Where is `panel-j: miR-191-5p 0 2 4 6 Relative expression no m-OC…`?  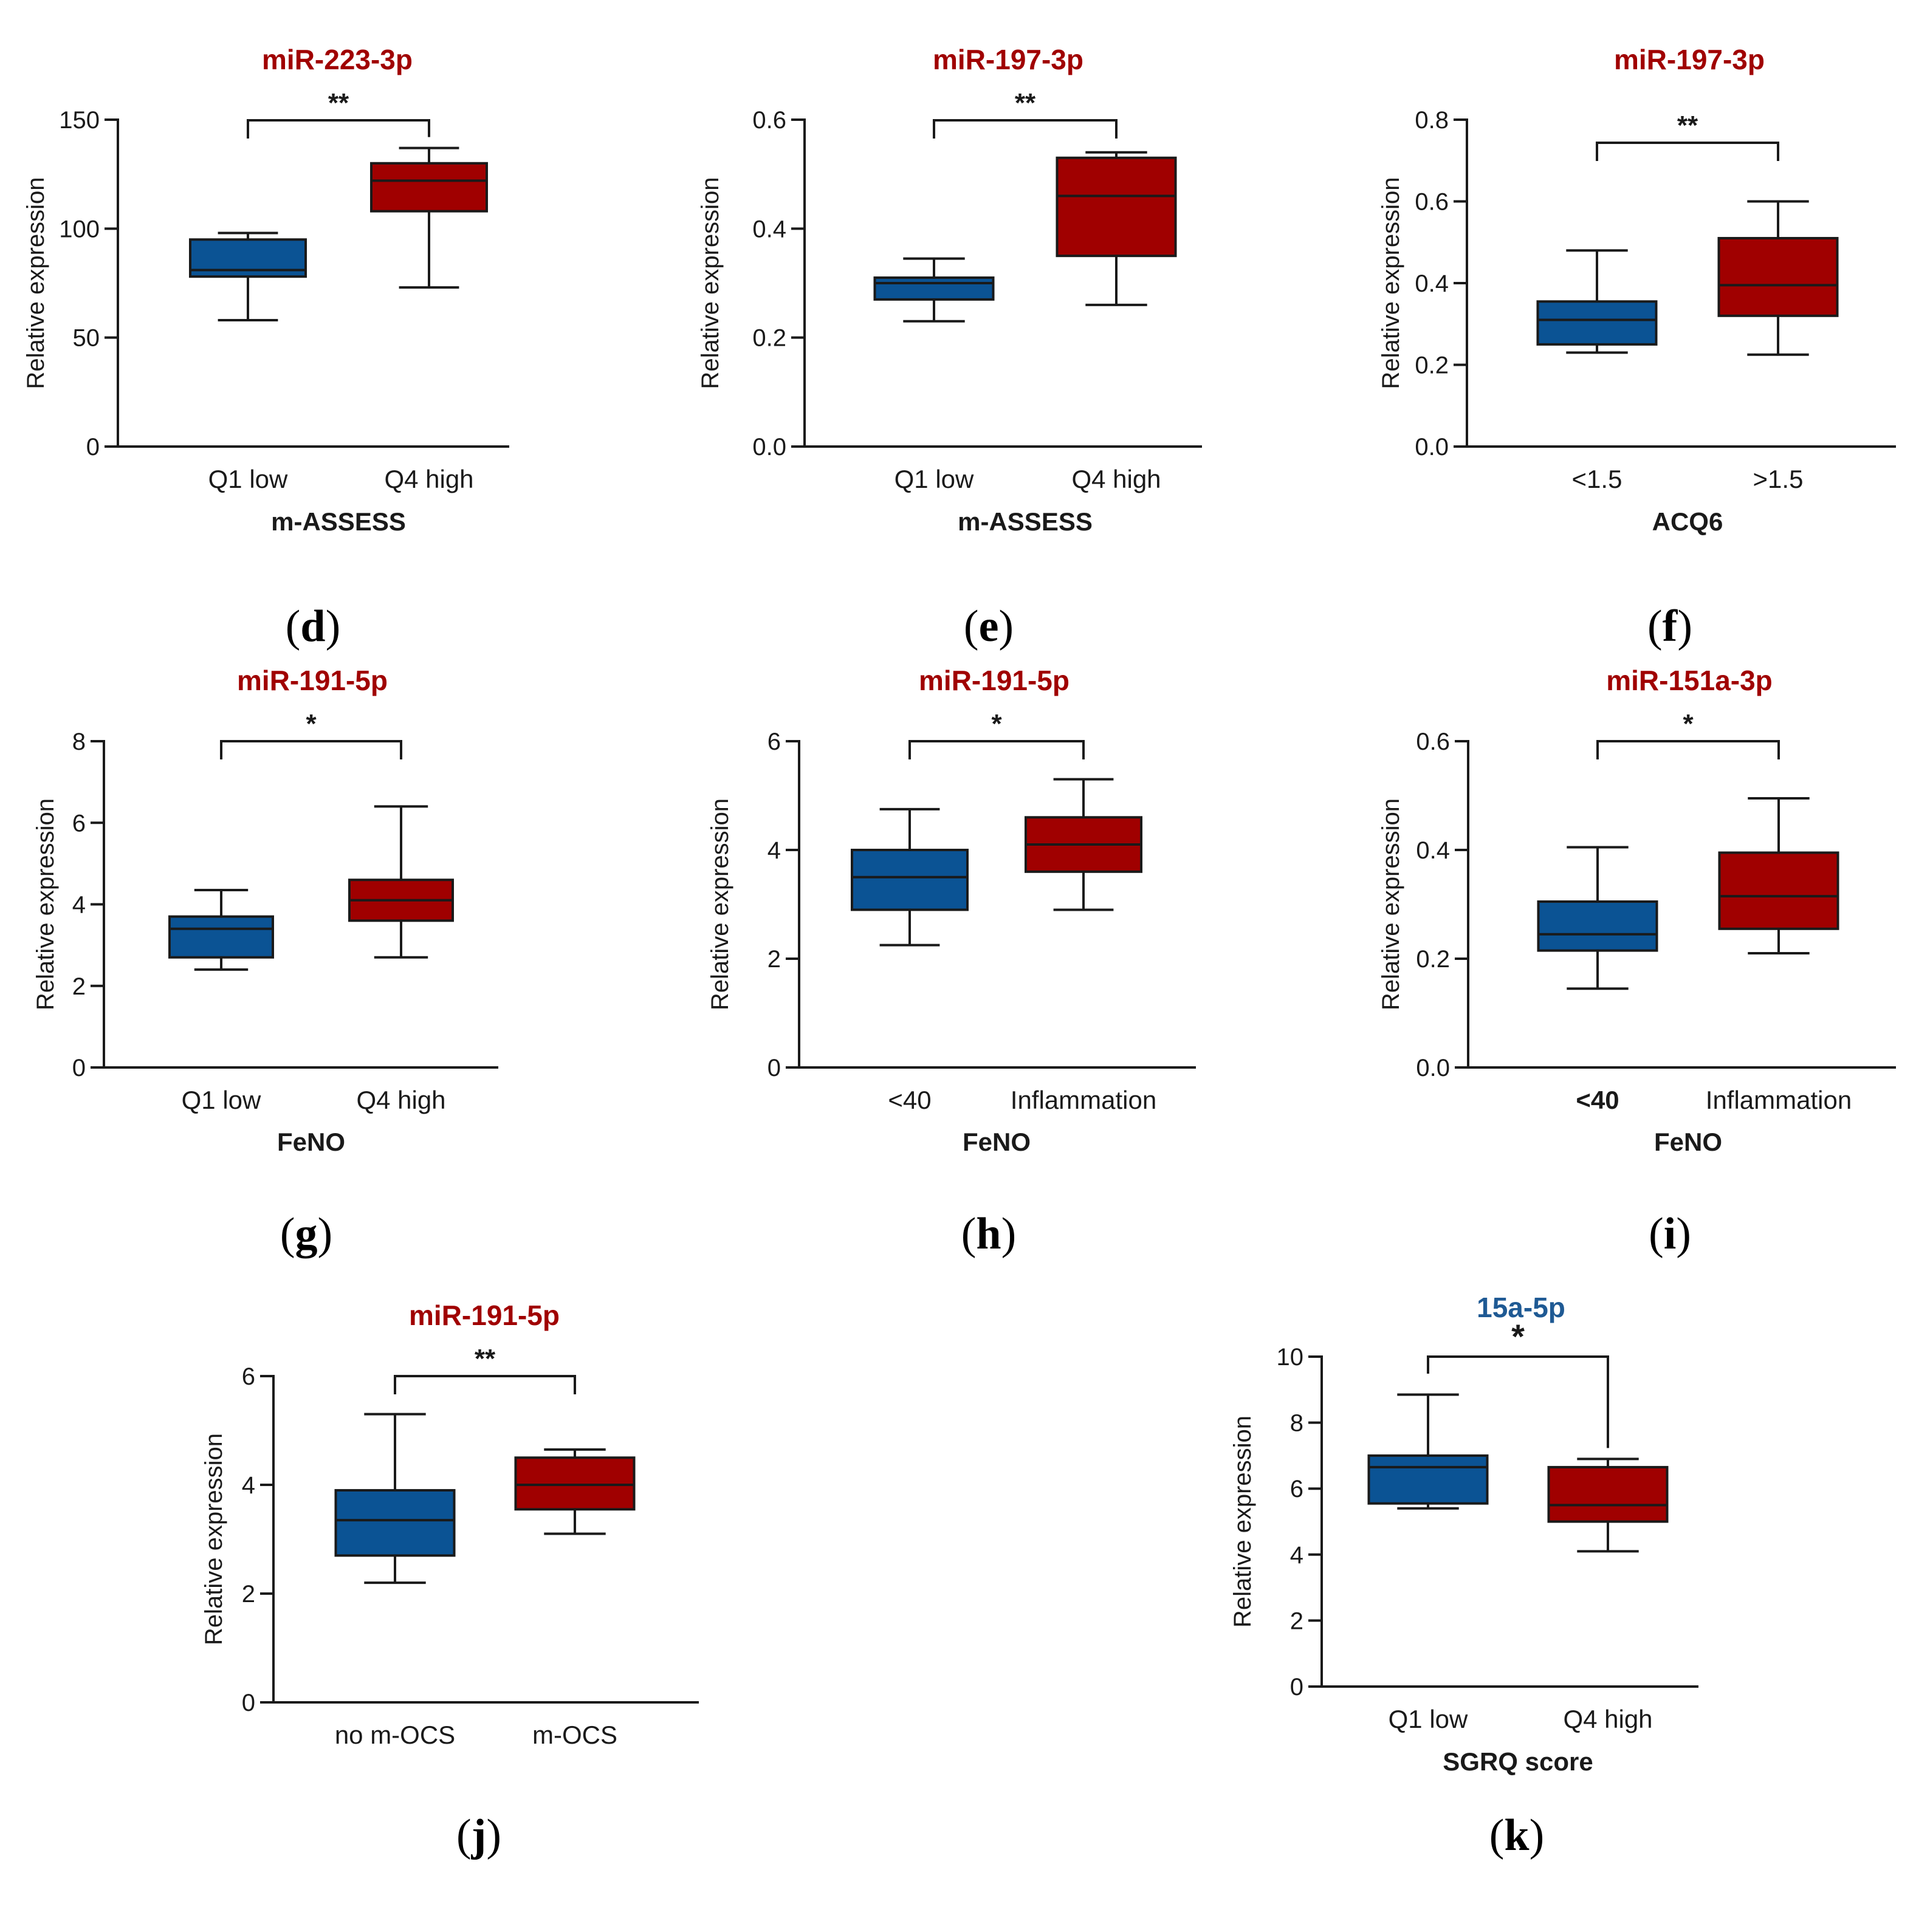 panel-j: miR-191-5p 0 2 4 6 Relative expression no m-OC… is located at coordinates (450, 1580).